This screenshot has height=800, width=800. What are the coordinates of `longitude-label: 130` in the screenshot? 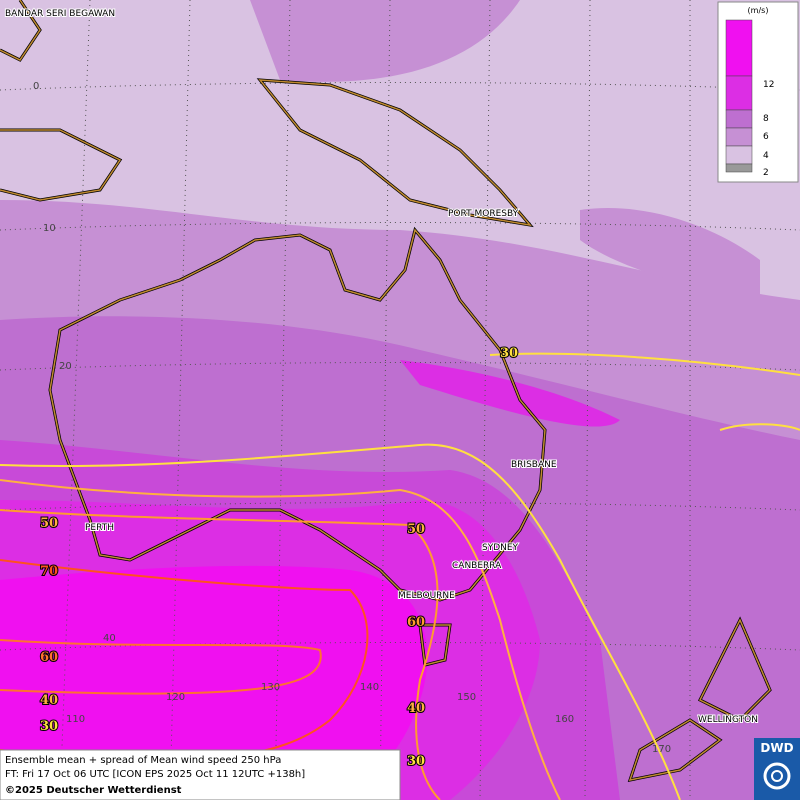 It's located at (270, 687).